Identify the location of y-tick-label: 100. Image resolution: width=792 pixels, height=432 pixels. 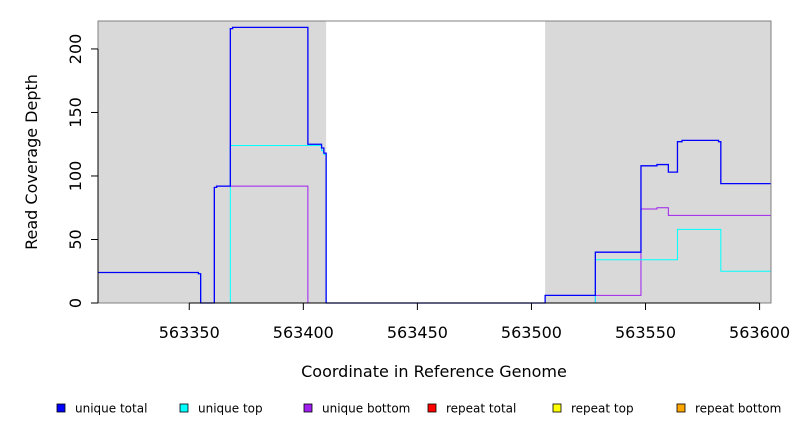
(75, 176).